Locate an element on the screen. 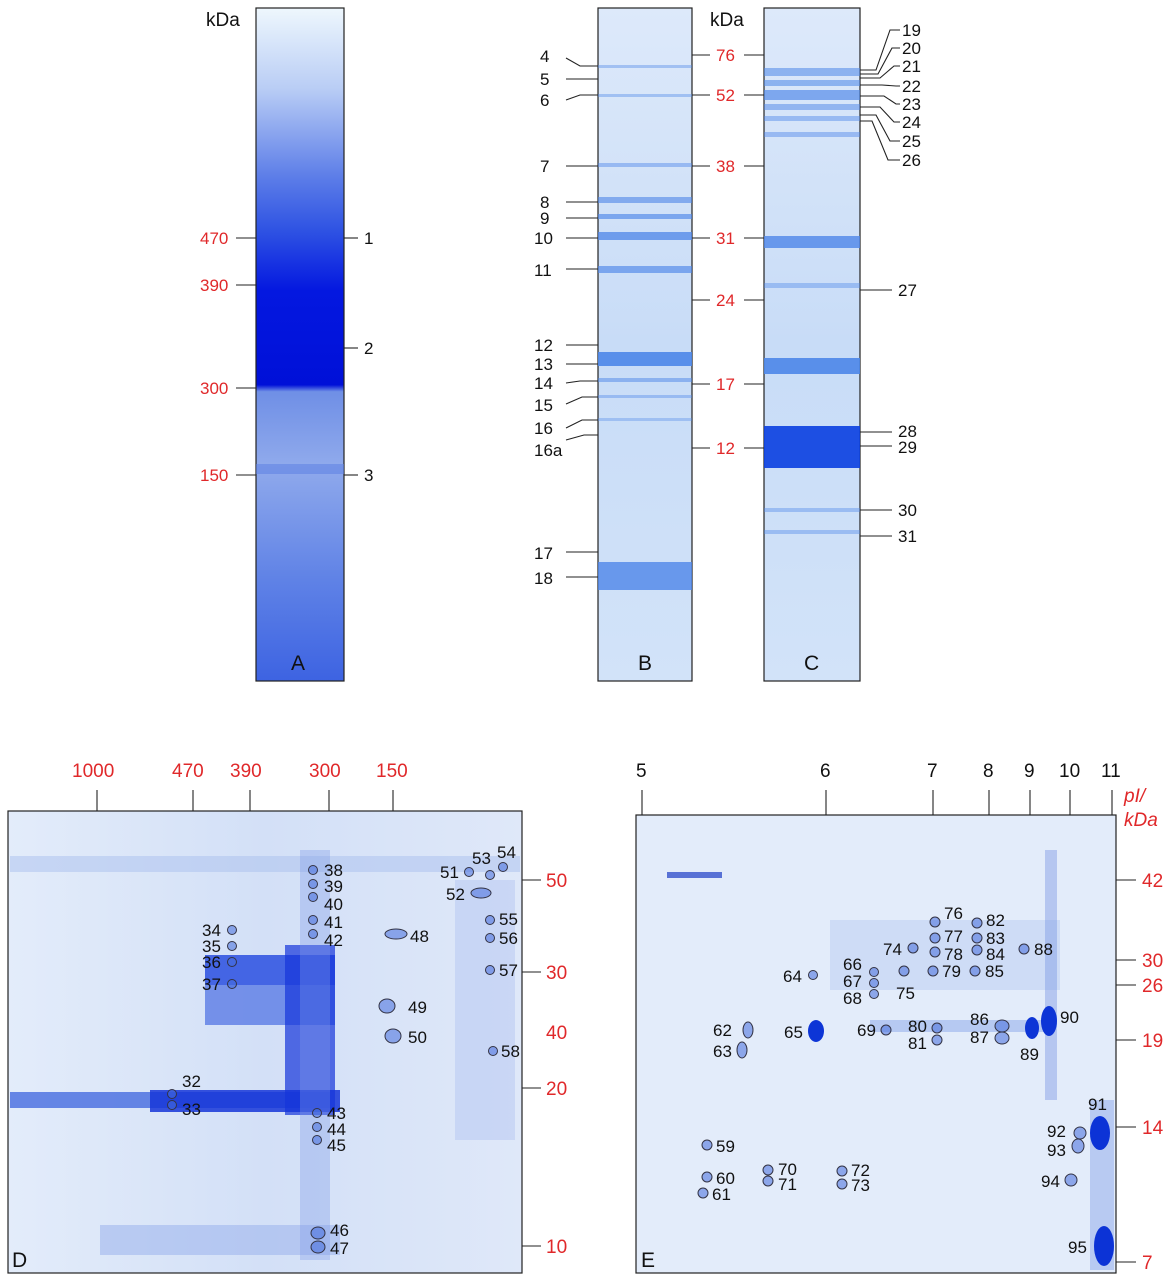 This screenshot has height=1274, width=1175. svg-text: 34 is located at coordinates (211, 930).